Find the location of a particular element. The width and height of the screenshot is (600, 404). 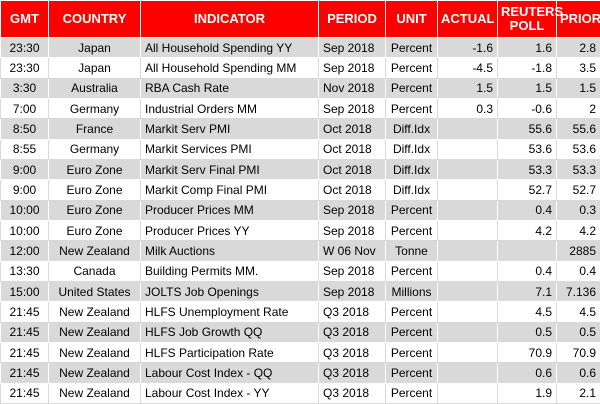

table-cell: HLFS Unemployment Rate is located at coordinates (230, 312).